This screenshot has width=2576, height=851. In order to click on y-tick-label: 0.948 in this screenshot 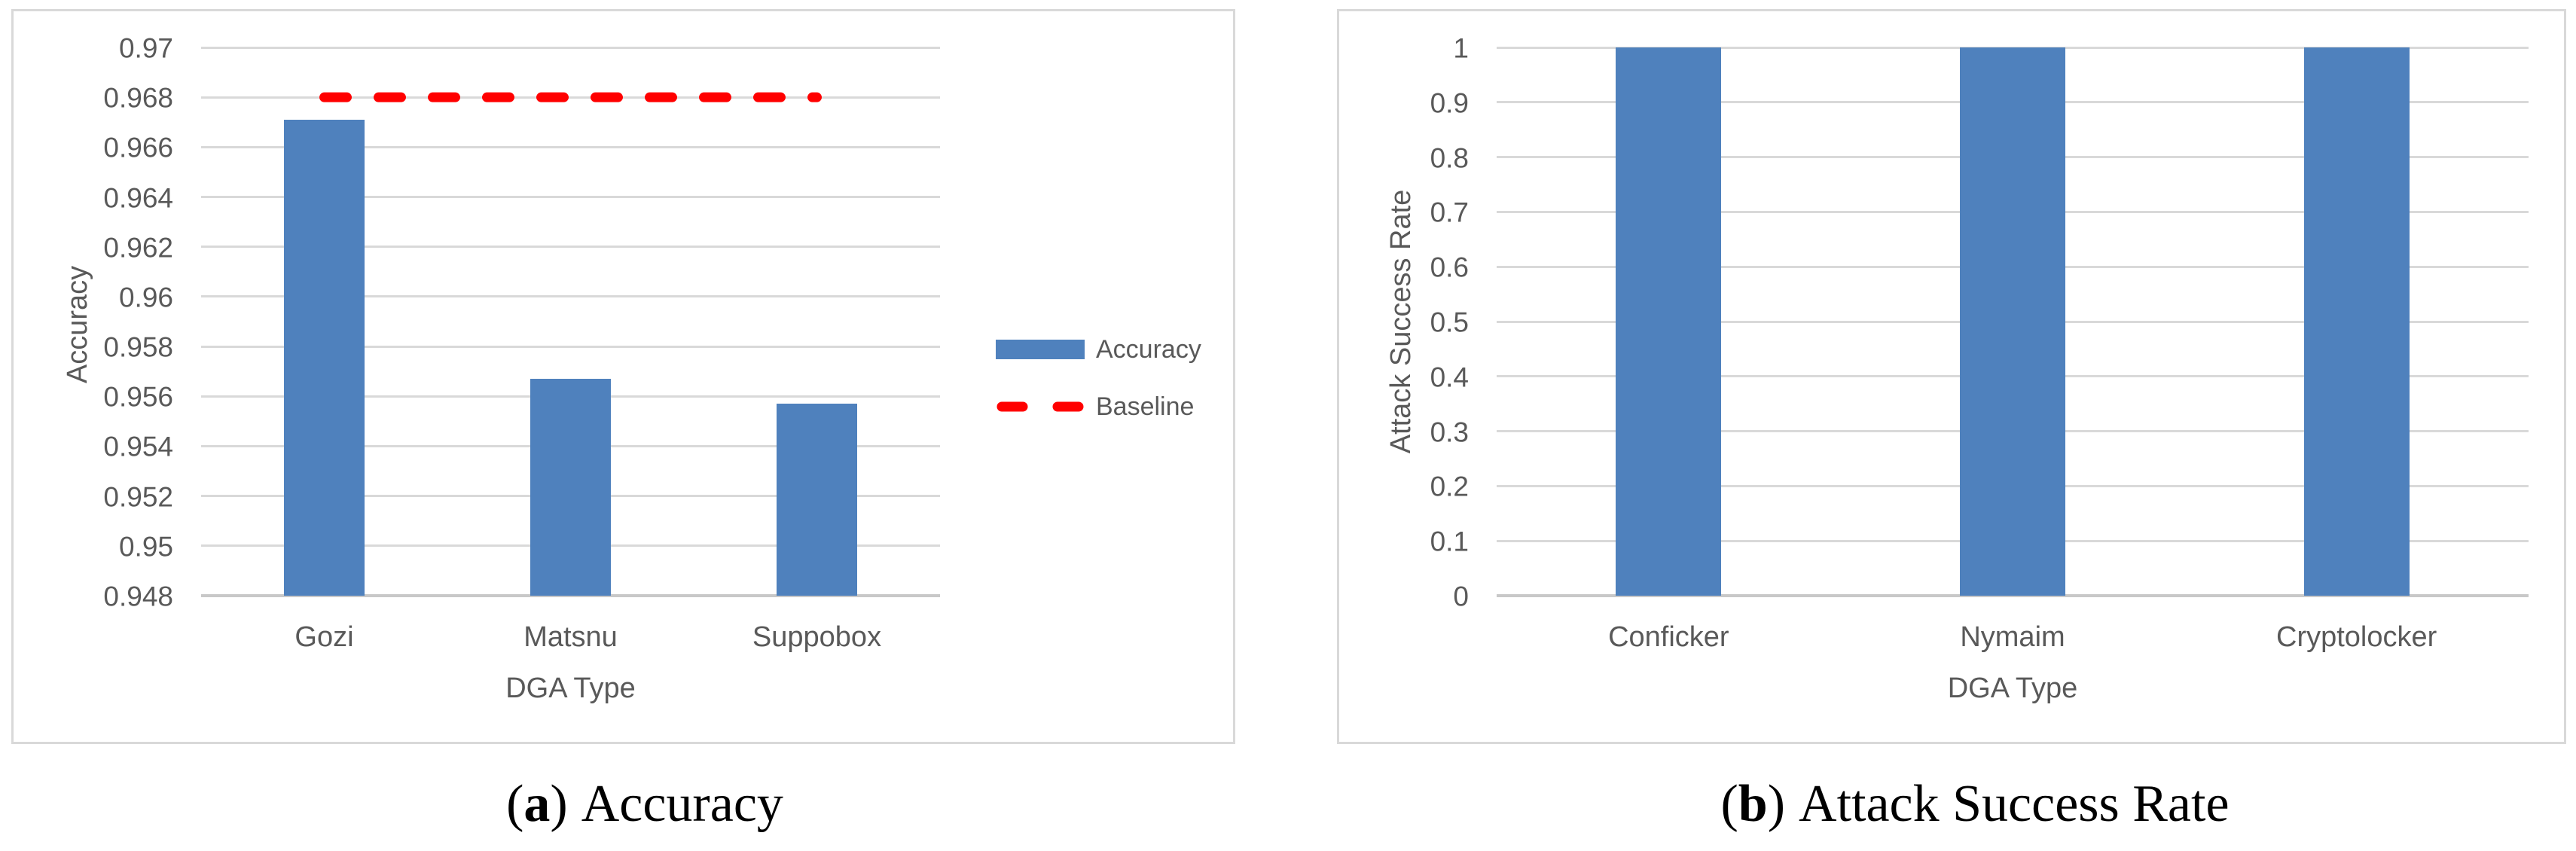, I will do `click(138, 596)`.